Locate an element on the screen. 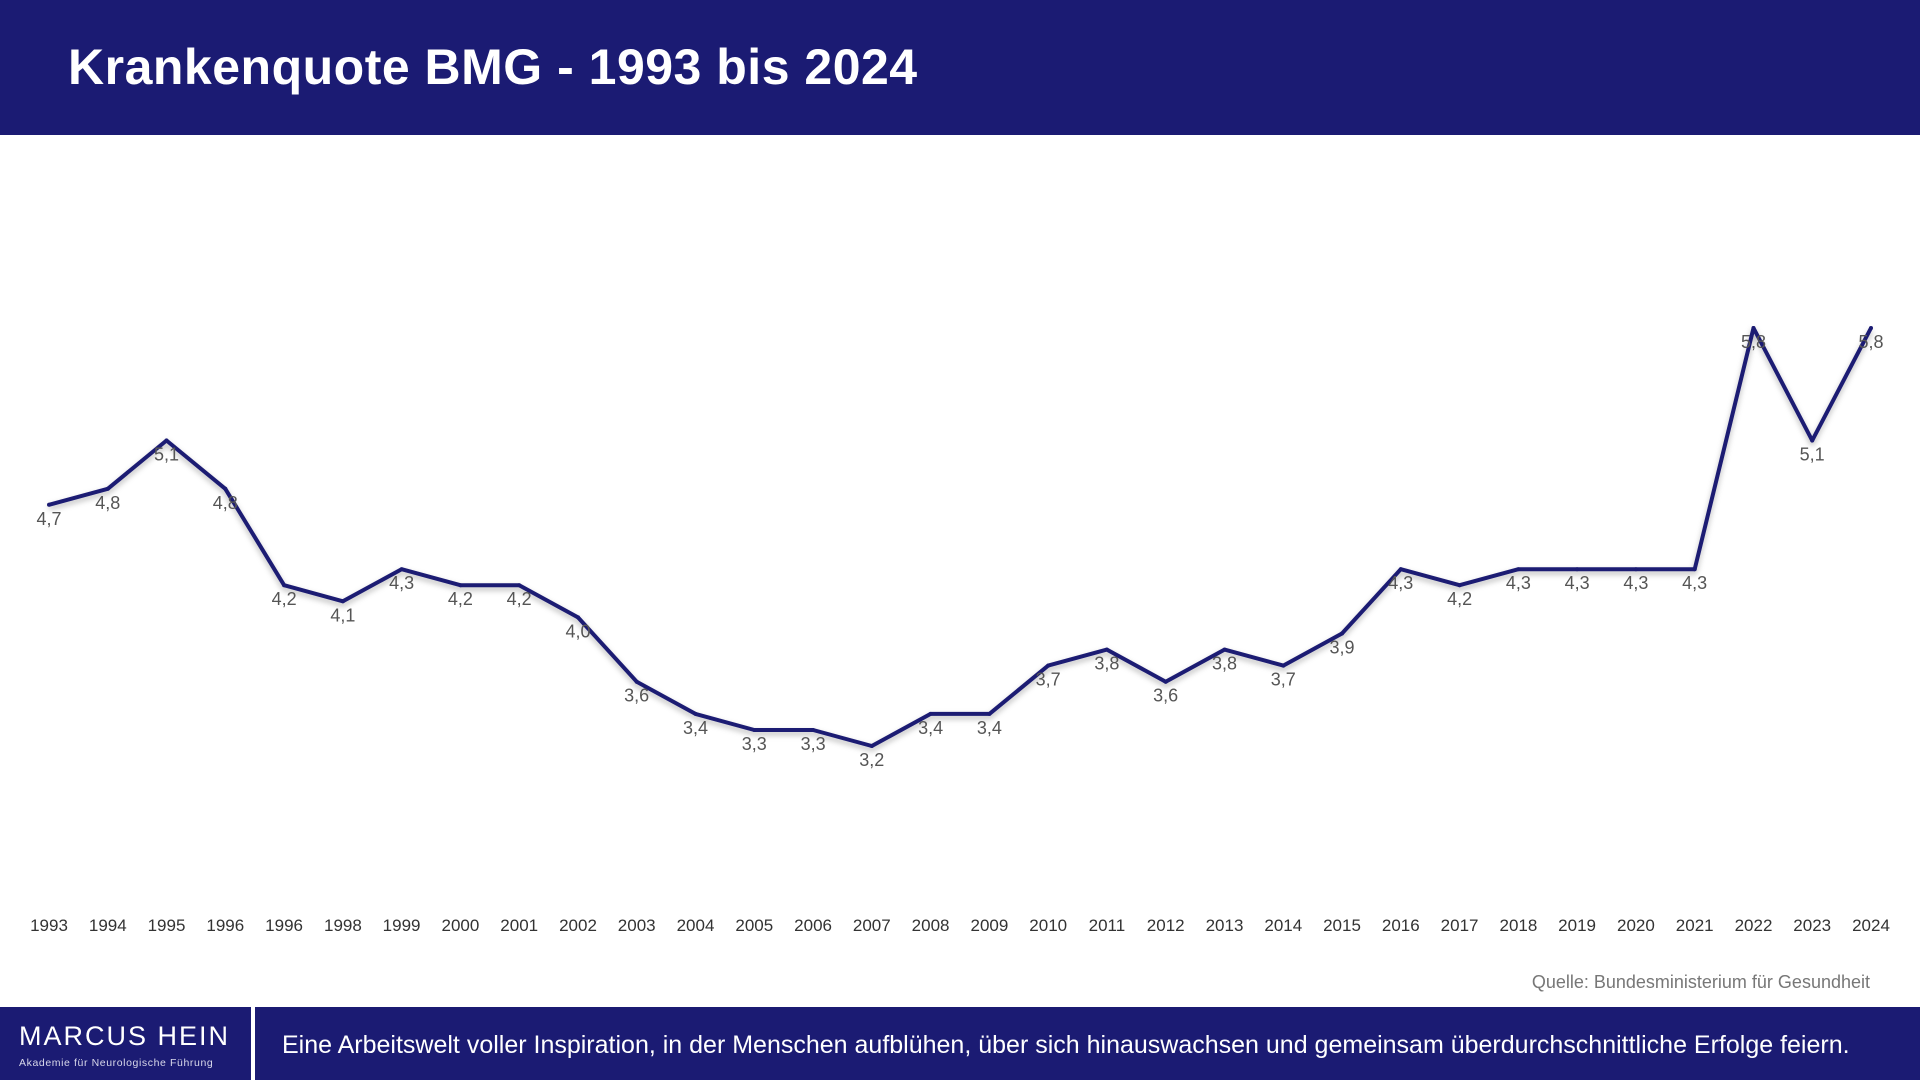  data-label: 3,2 is located at coordinates (871, 760).